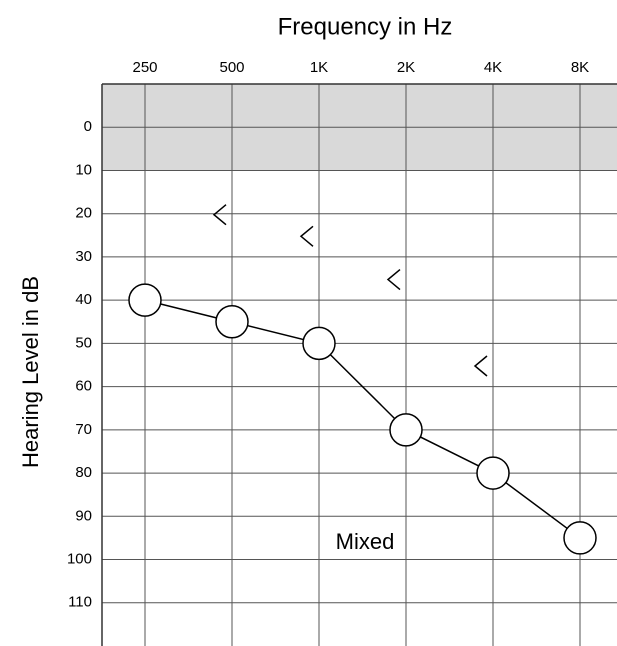 This screenshot has height=646, width=617. Describe the element at coordinates (144, 67) in the screenshot. I see `x-tick-label: 250` at that location.